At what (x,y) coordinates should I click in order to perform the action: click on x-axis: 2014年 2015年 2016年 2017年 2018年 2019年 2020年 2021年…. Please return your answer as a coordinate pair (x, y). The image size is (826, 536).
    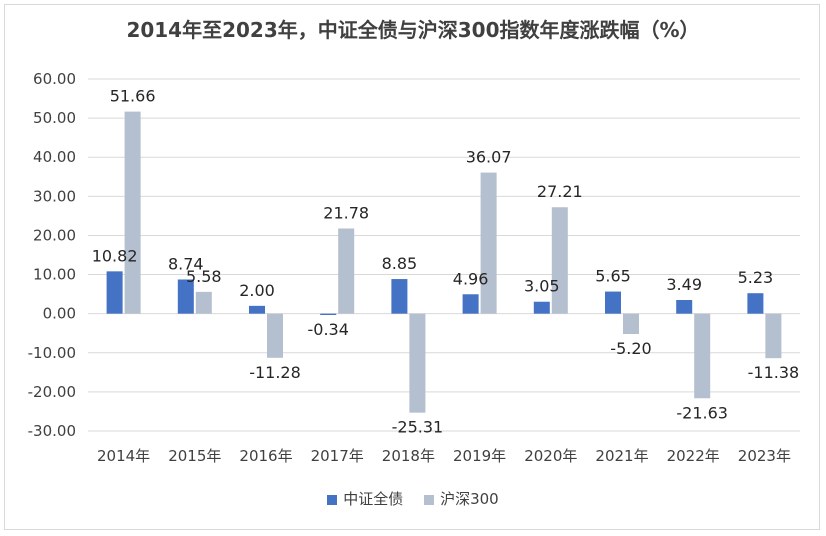
    Looking at the image, I should click on (444, 456).